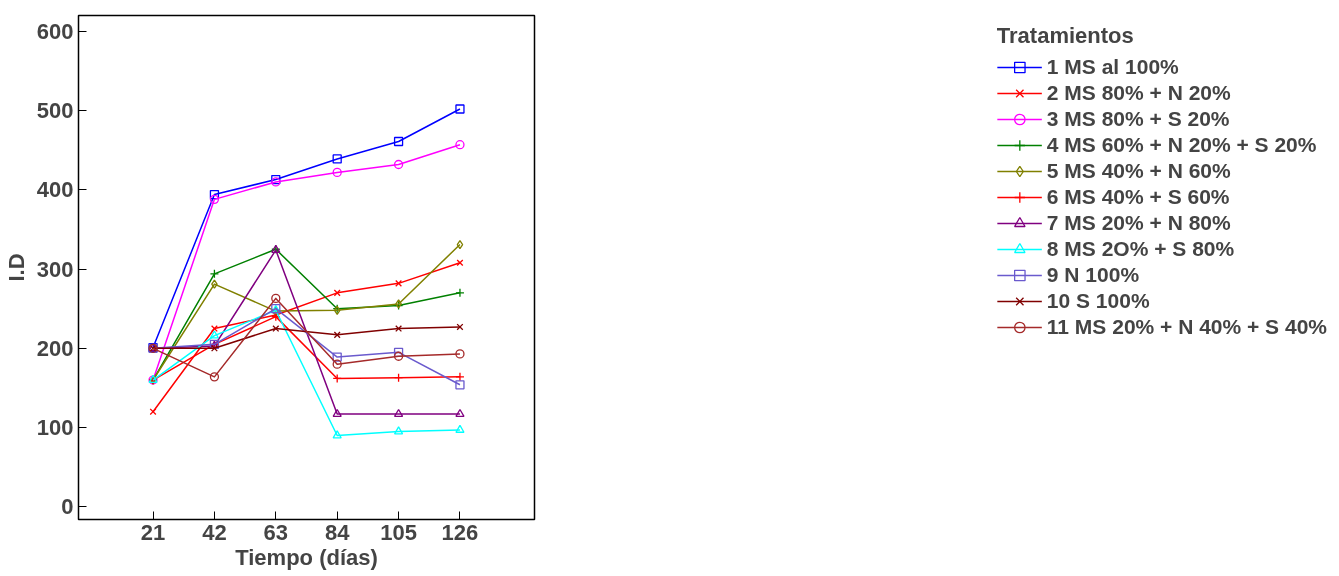  I want to click on y-tick-label: 400, so click(55, 190).